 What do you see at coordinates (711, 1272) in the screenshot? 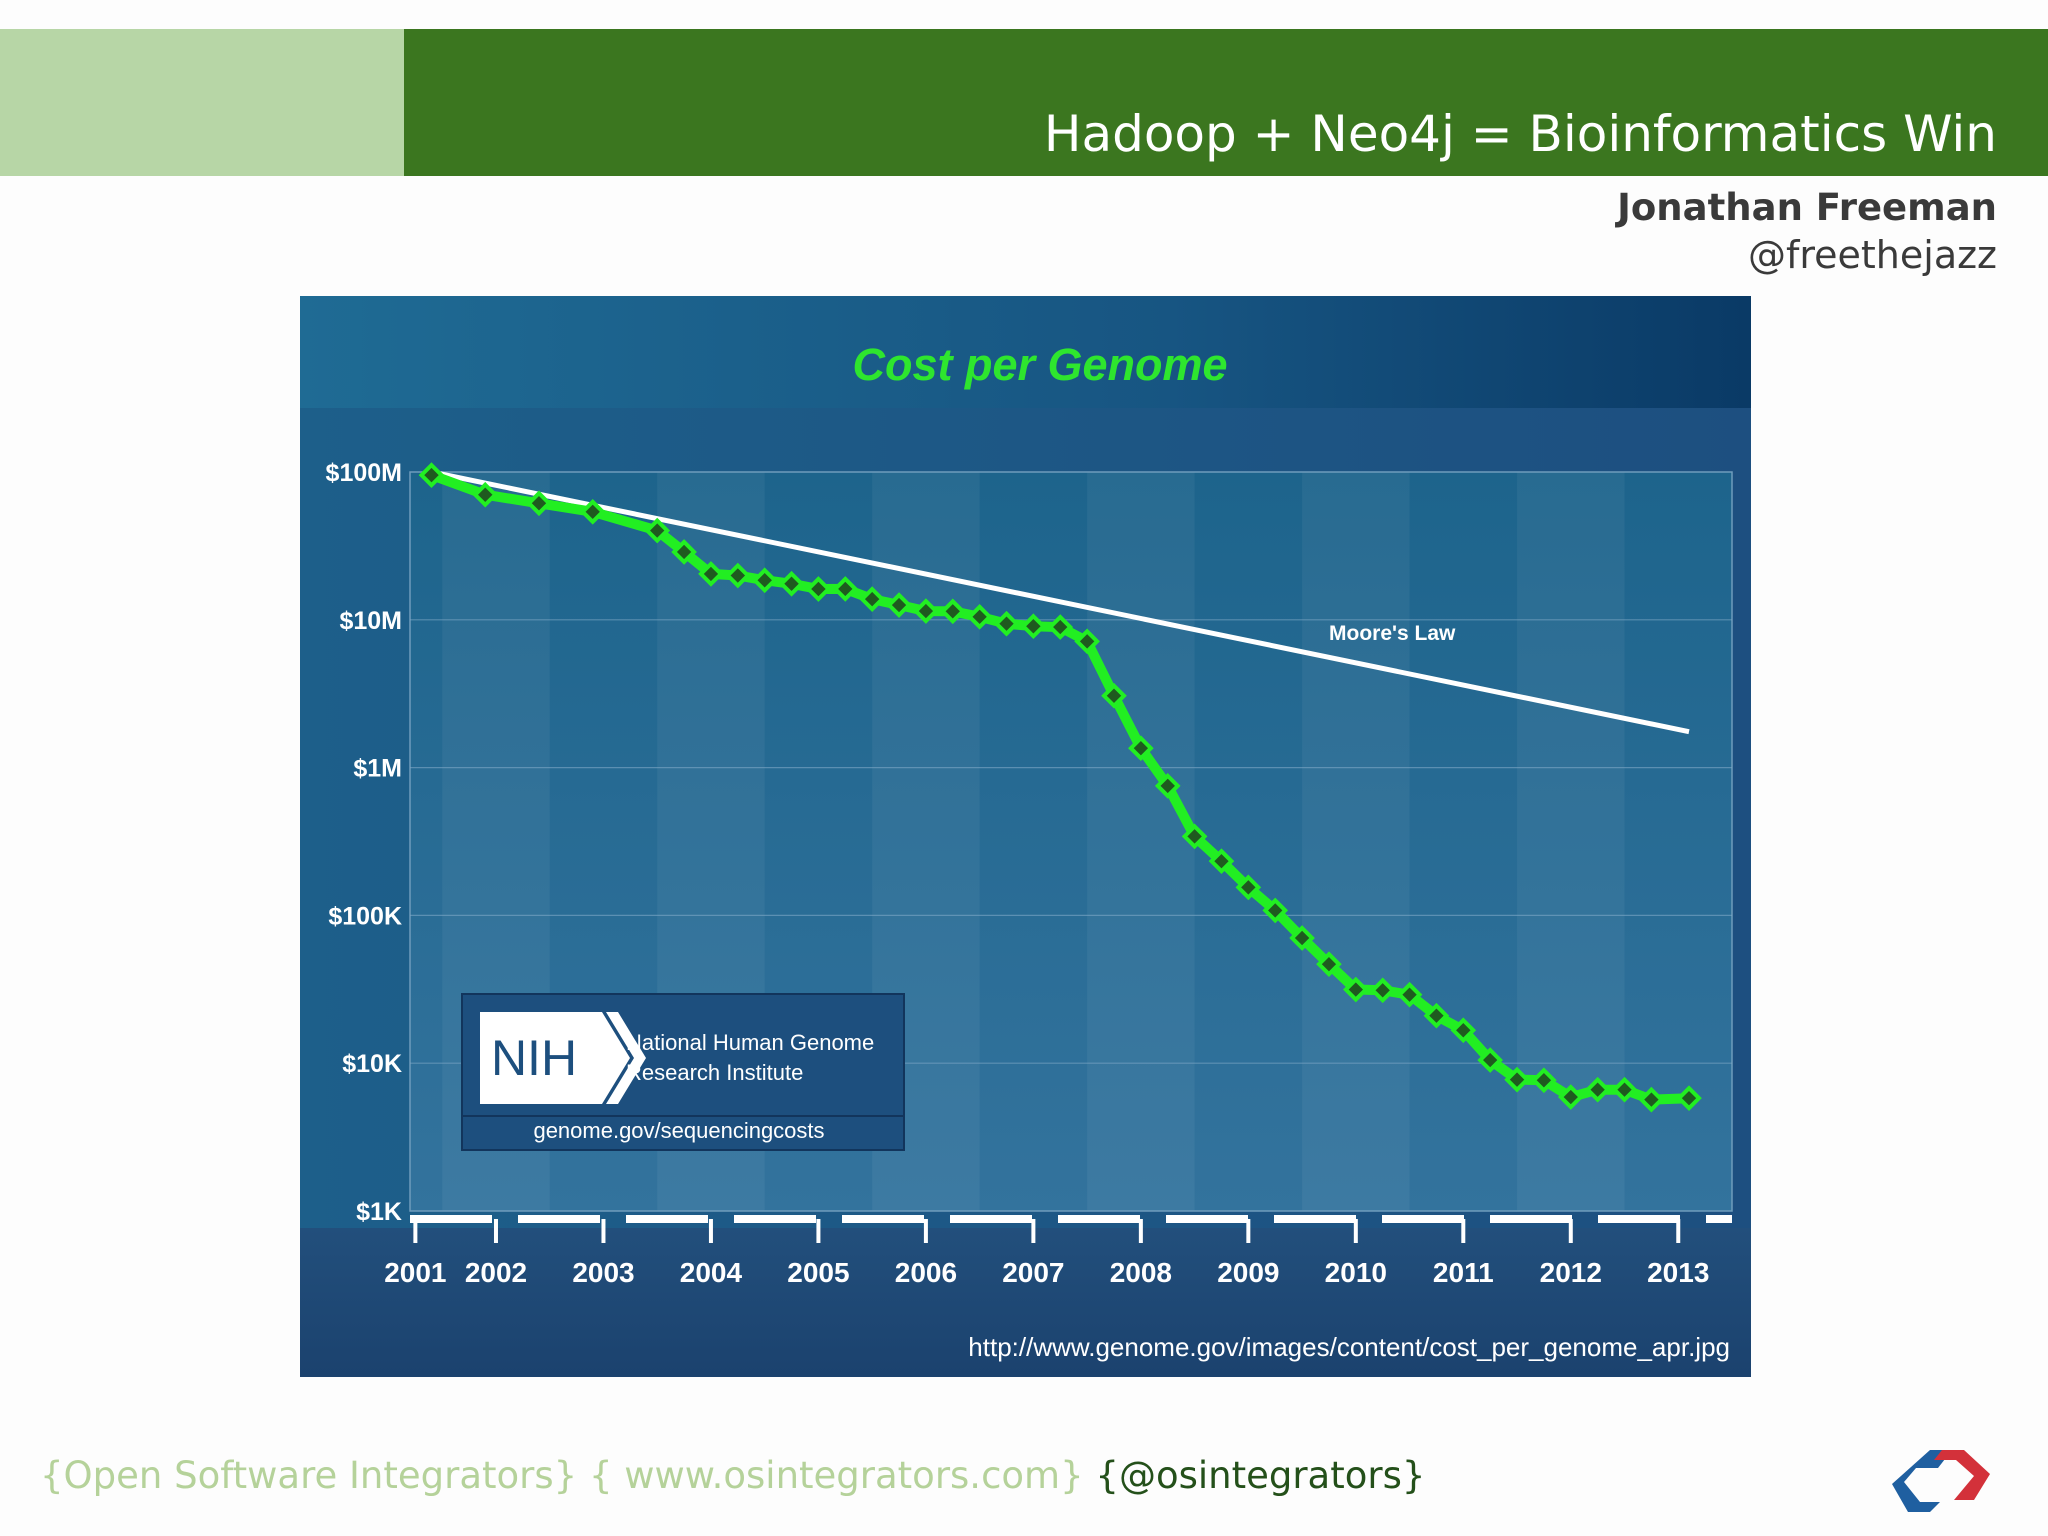
I see `x-tick-label: 2004` at bounding box center [711, 1272].